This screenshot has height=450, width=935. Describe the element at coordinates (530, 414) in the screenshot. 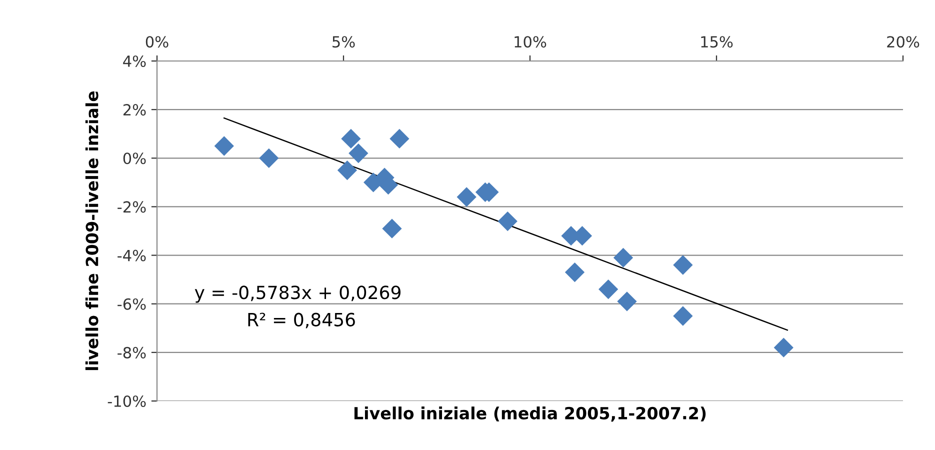

I see `x-axis-title: Livello iniziale (media 2005,1-2007.2)` at that location.